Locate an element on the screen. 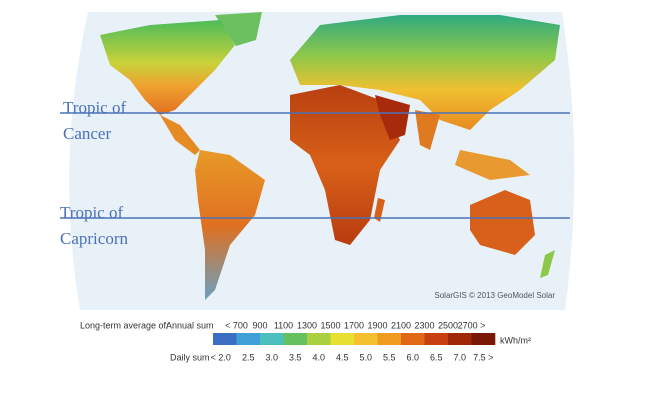  arabia is located at coordinates (392, 117).